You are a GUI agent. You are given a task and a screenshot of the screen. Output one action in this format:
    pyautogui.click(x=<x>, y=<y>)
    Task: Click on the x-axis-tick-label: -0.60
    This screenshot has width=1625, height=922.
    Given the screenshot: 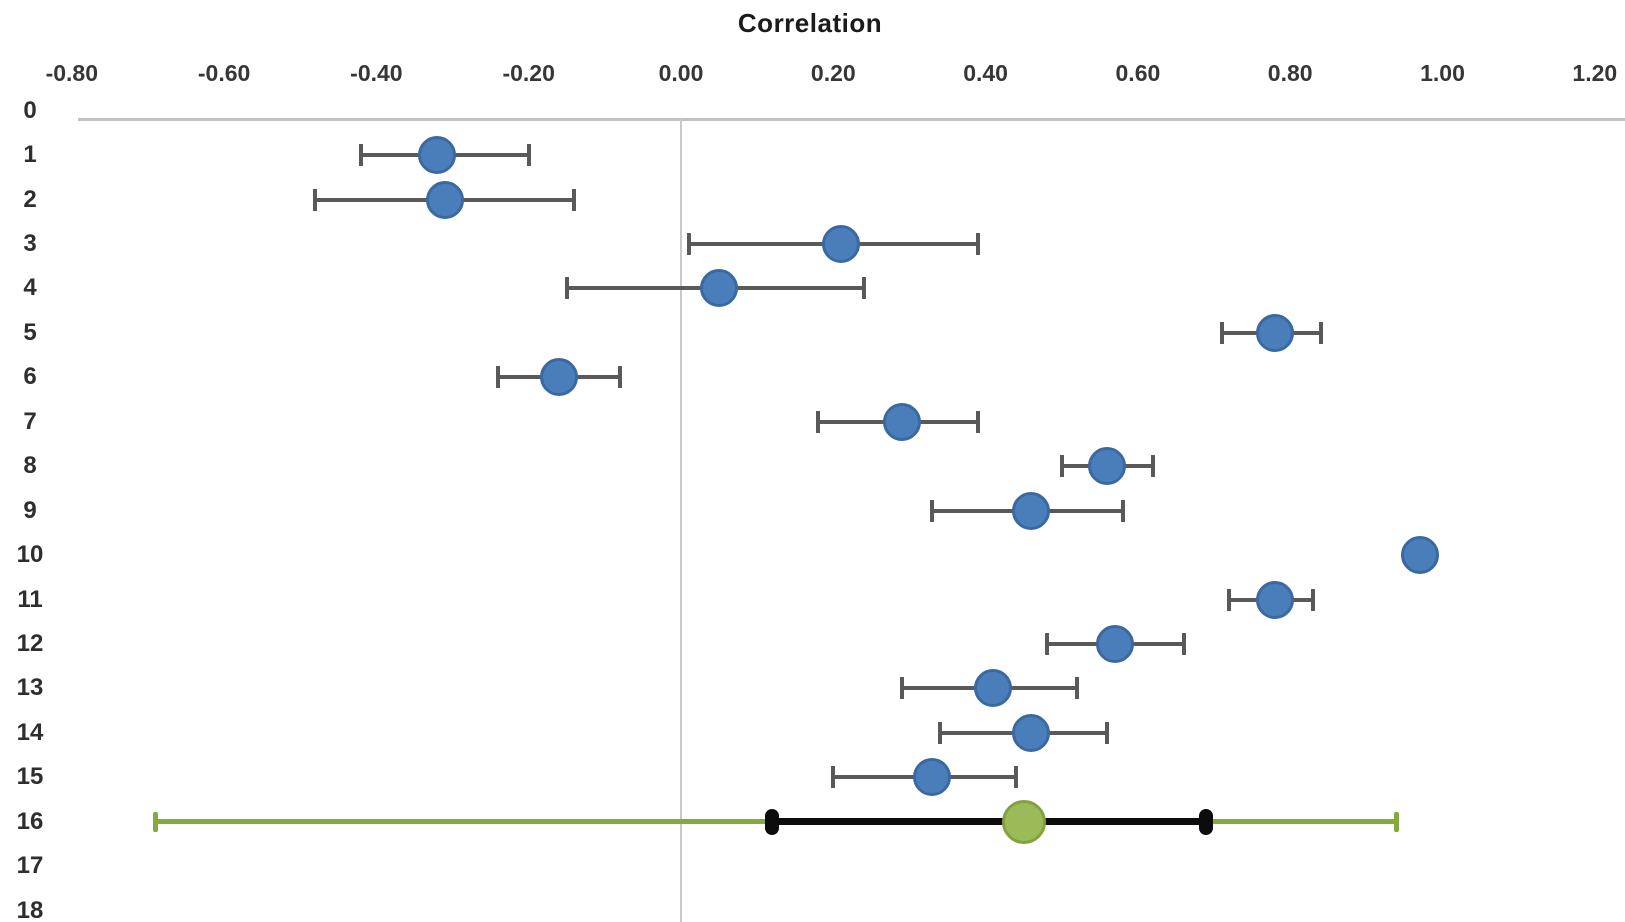 What is the action you would take?
    pyautogui.click(x=224, y=73)
    